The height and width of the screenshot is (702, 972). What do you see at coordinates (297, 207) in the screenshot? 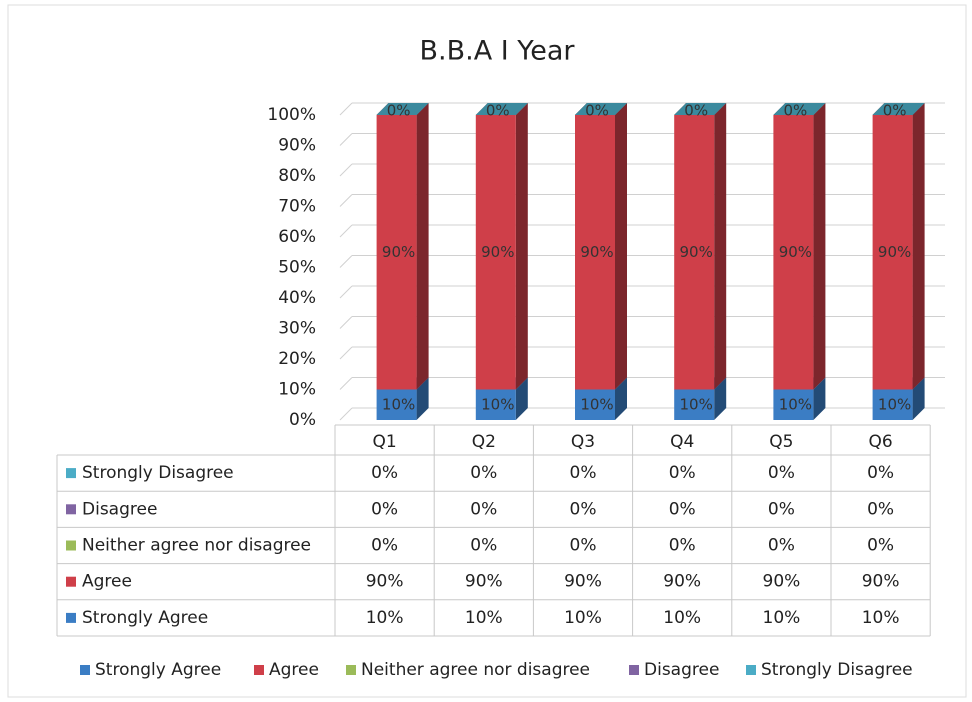
I see `y-tick-label: 70%` at bounding box center [297, 207].